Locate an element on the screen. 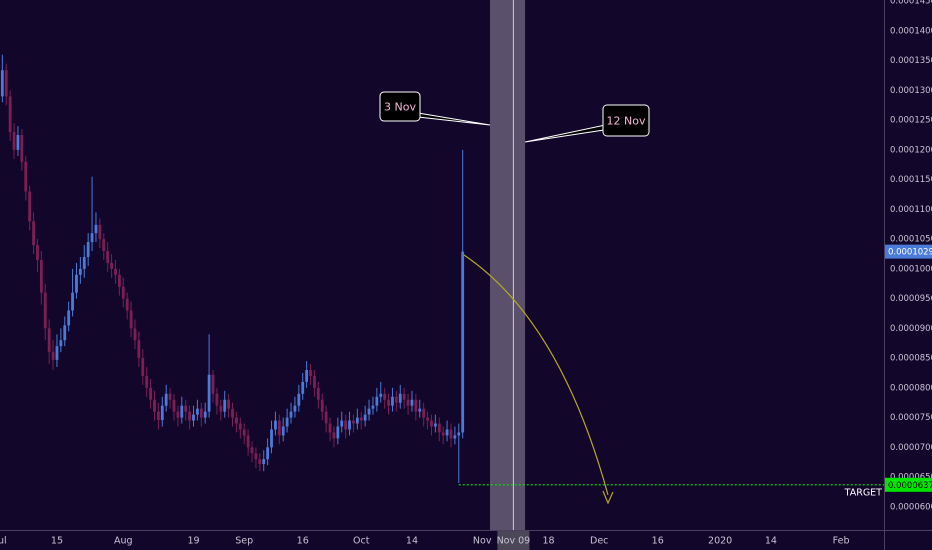 This screenshot has width=932, height=550. callout-text: 3 Nov is located at coordinates (400, 107).